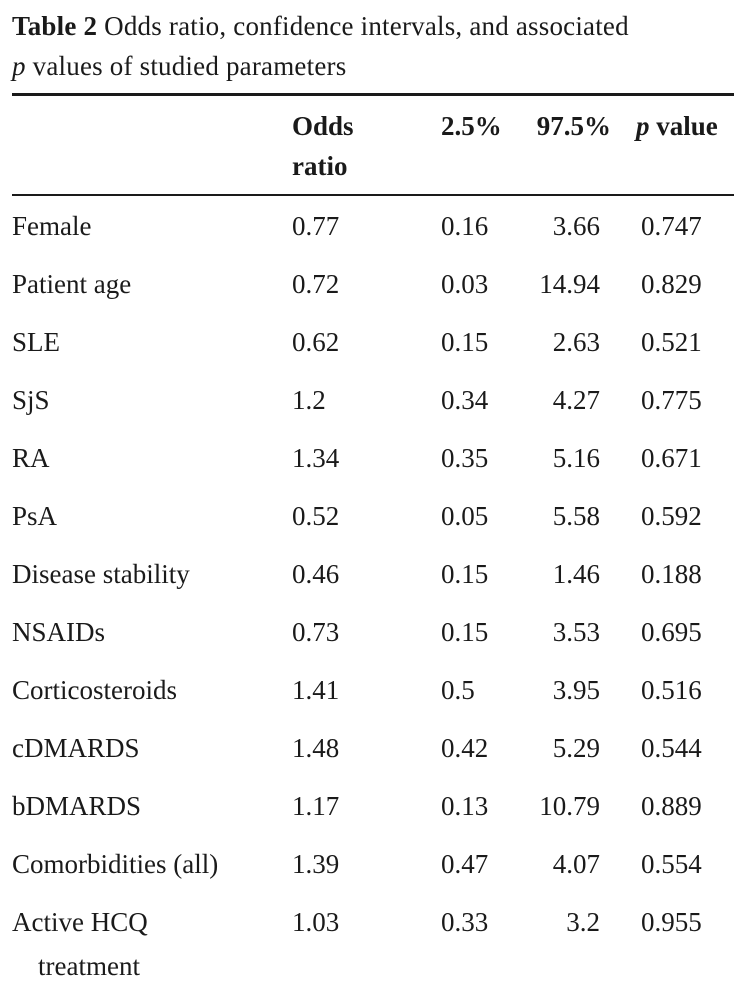  Describe the element at coordinates (583, 922) in the screenshot. I see `ci-upper-cell: 3.2` at that location.